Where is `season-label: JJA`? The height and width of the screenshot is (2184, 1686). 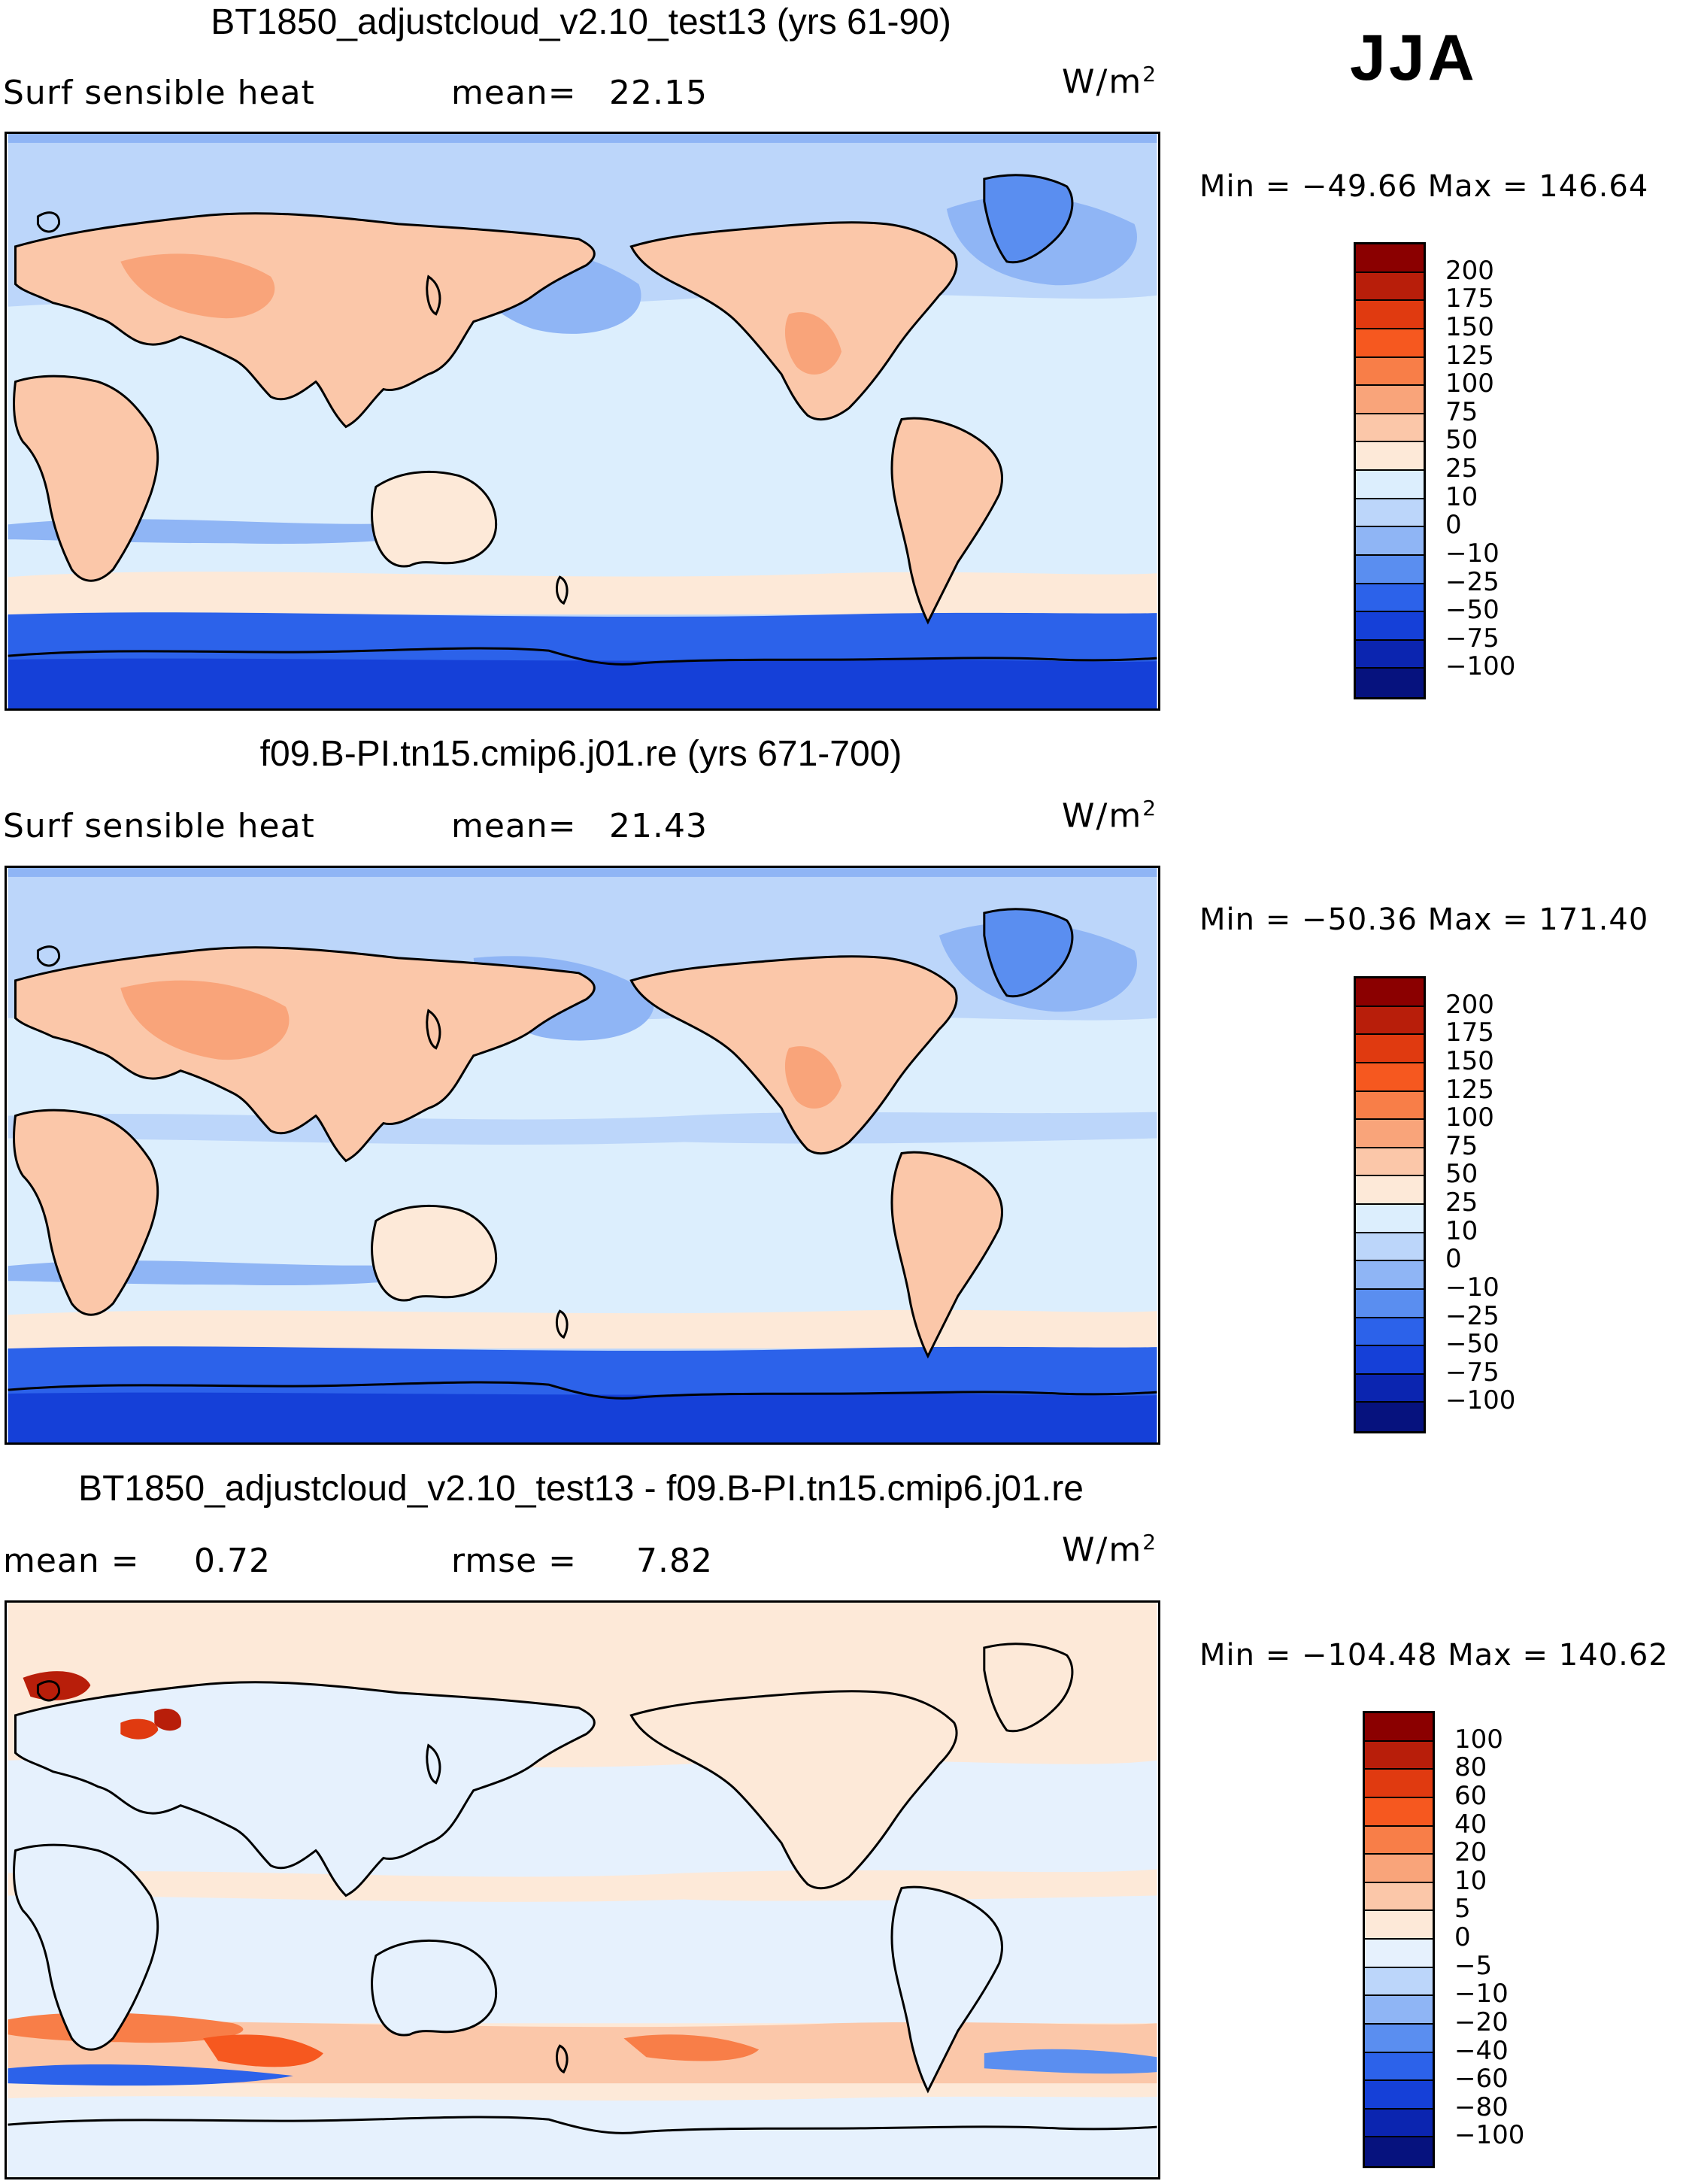
season-label: JJA is located at coordinates (1414, 58).